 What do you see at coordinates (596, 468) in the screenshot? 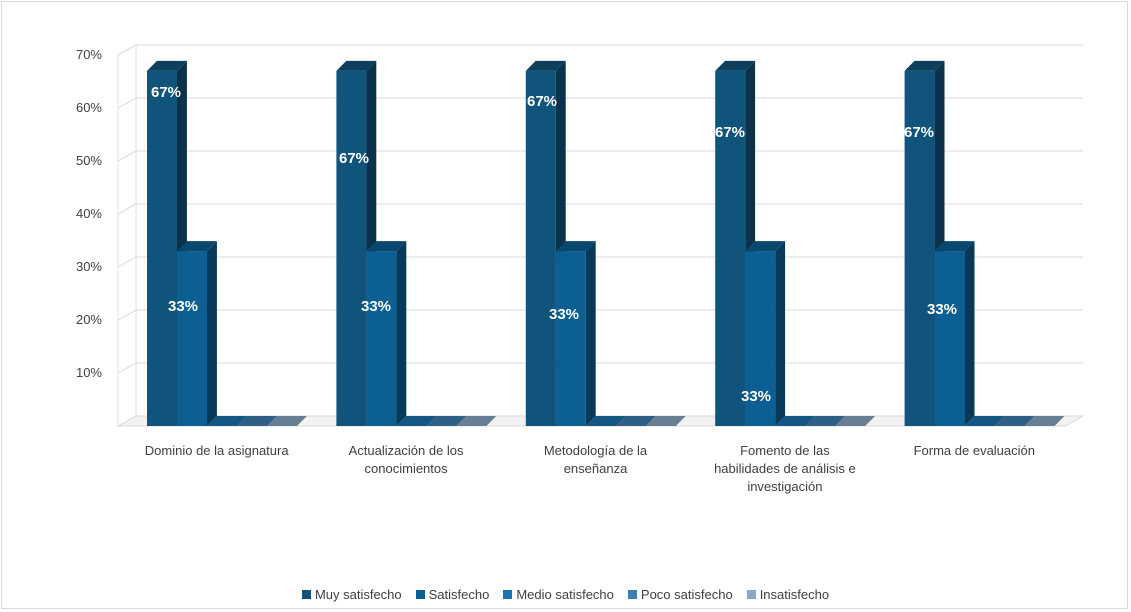
I see `x-category-label: enseñanza` at bounding box center [596, 468].